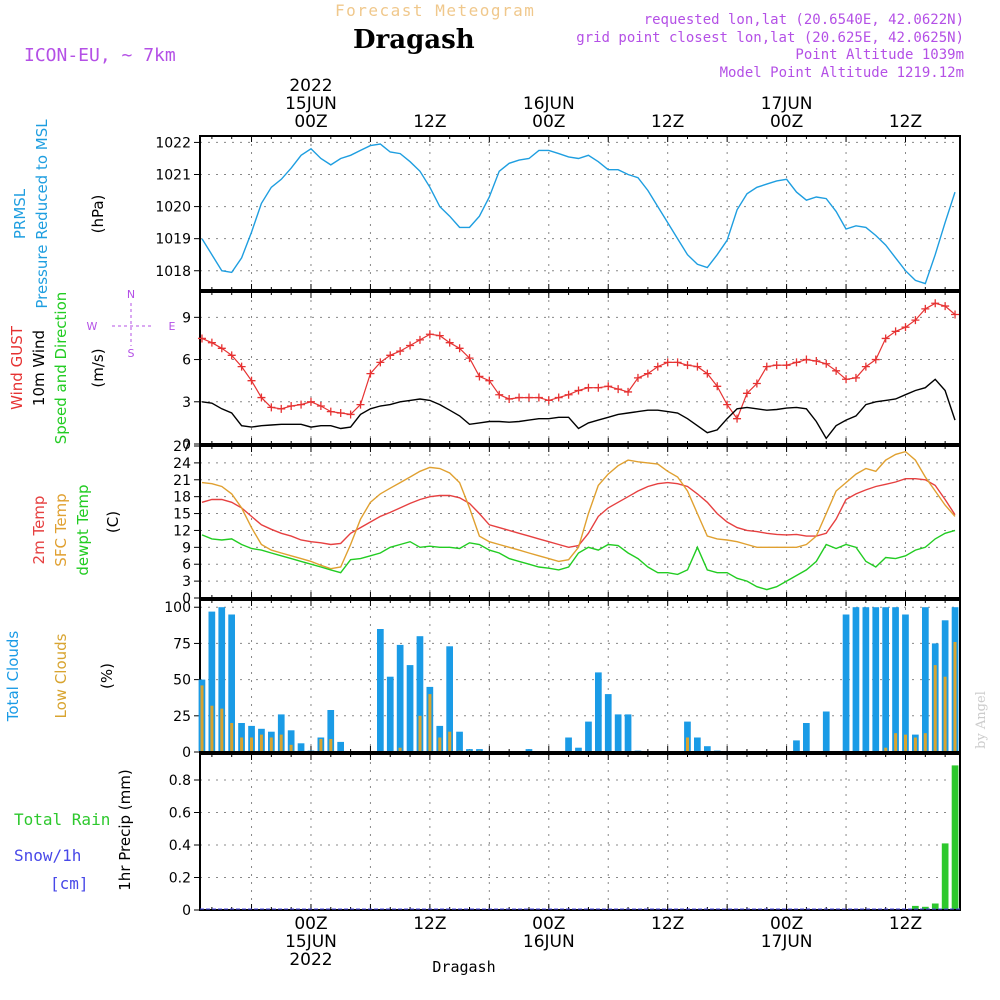  What do you see at coordinates (13, 677) in the screenshot?
I see `clouds-label-total: Total Clouds` at bounding box center [13, 677].